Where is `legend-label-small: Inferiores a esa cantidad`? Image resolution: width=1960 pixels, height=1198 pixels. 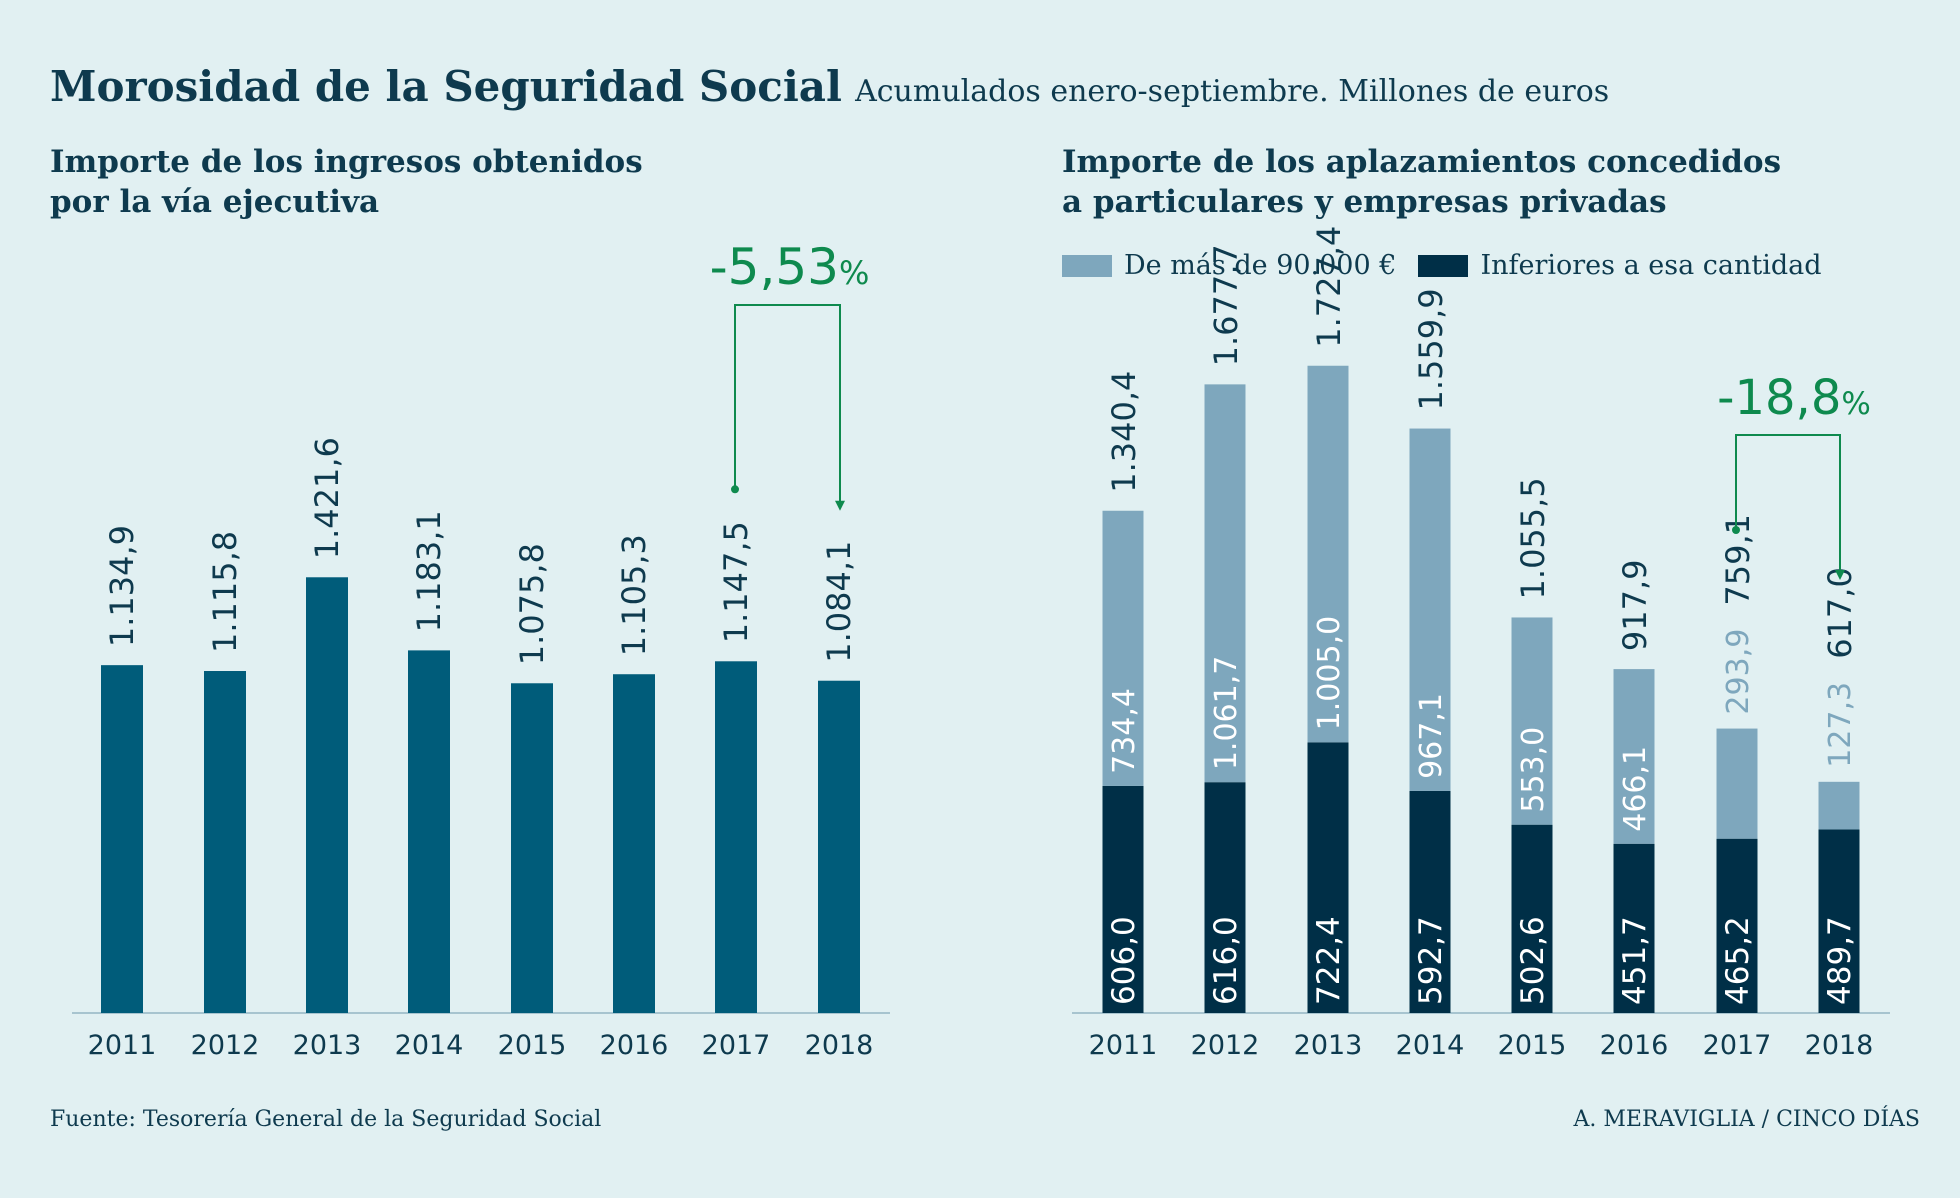 legend-label-small: Inferiores a esa cantidad is located at coordinates (1651, 265).